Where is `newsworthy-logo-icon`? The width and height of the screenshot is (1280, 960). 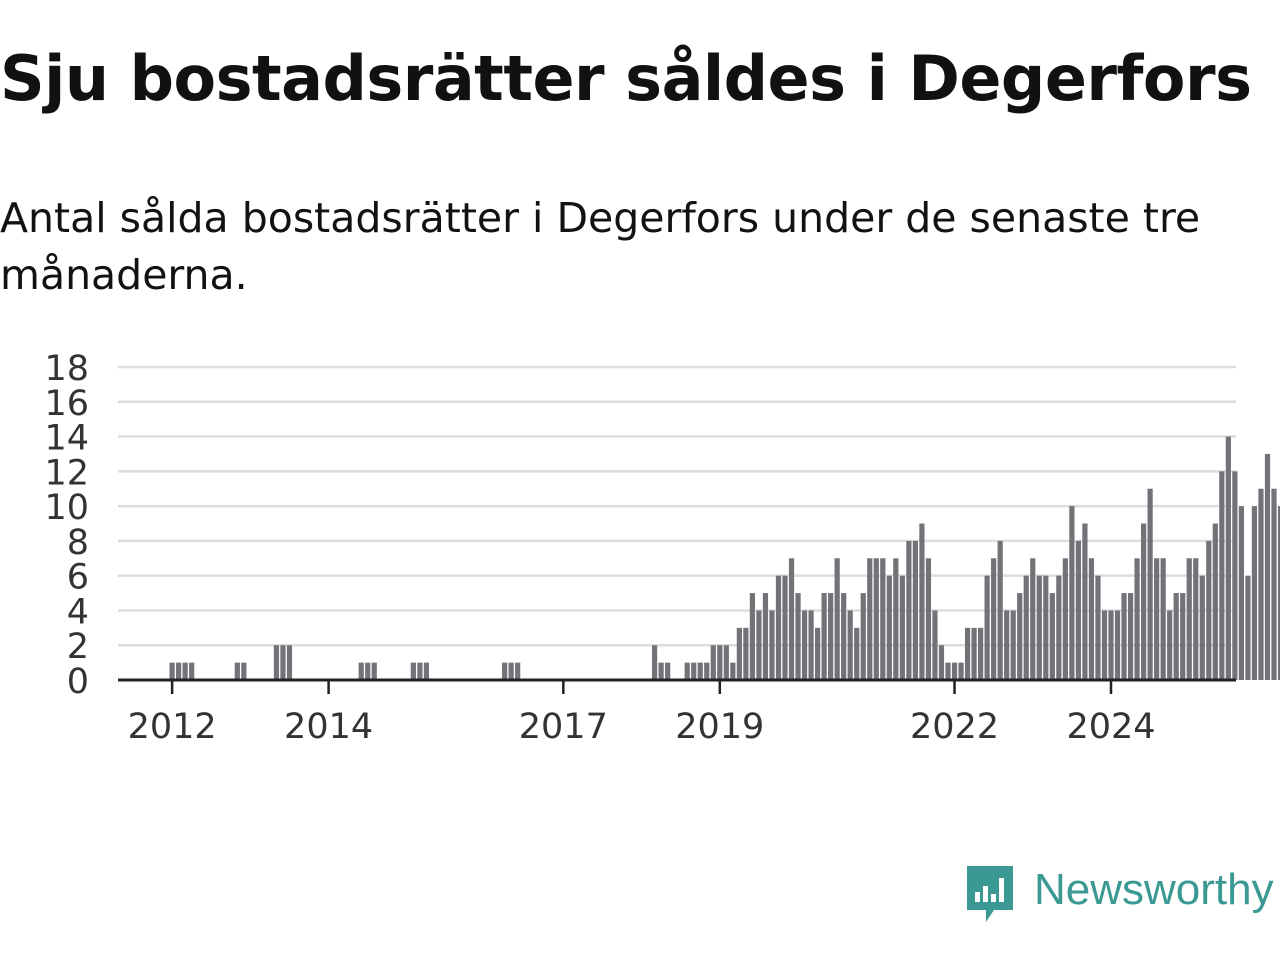
newsworthy-logo-icon is located at coordinates (990, 894).